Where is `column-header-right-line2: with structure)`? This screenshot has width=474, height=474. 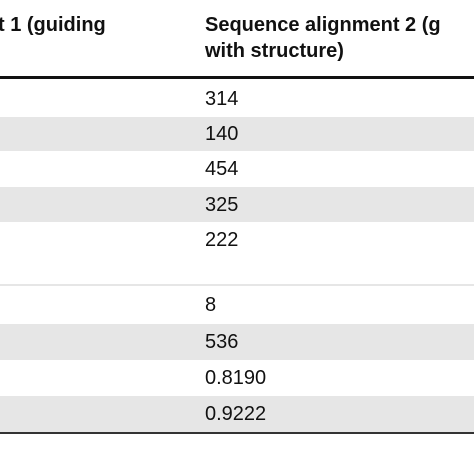 column-header-right-line2: with structure) is located at coordinates (323, 51).